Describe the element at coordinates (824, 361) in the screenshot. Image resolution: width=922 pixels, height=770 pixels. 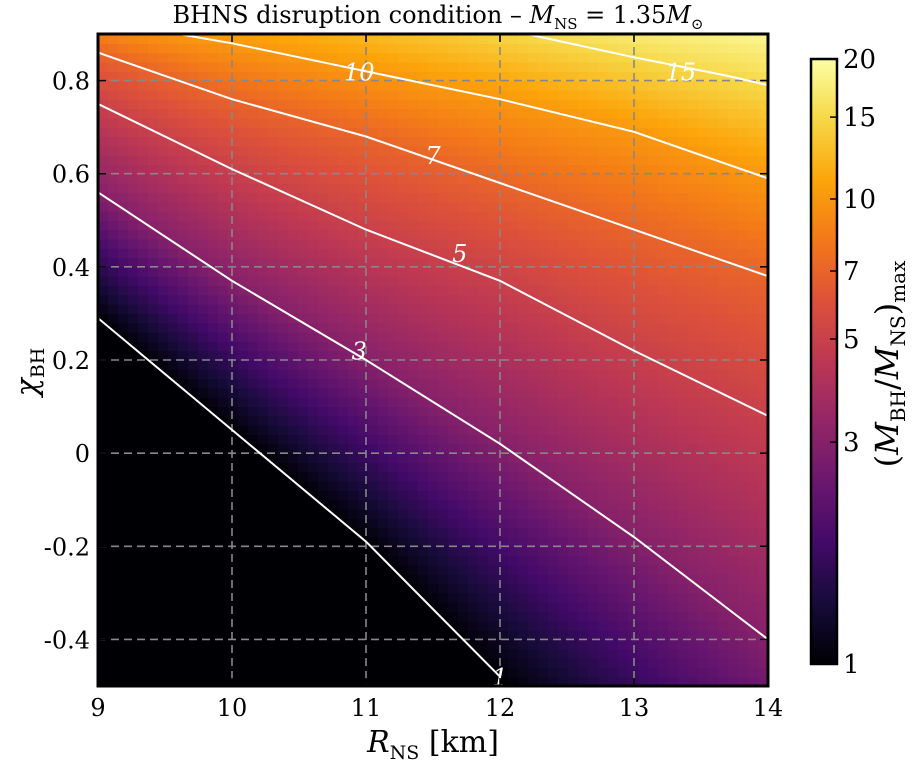
I see `colorbar-gradient` at that location.